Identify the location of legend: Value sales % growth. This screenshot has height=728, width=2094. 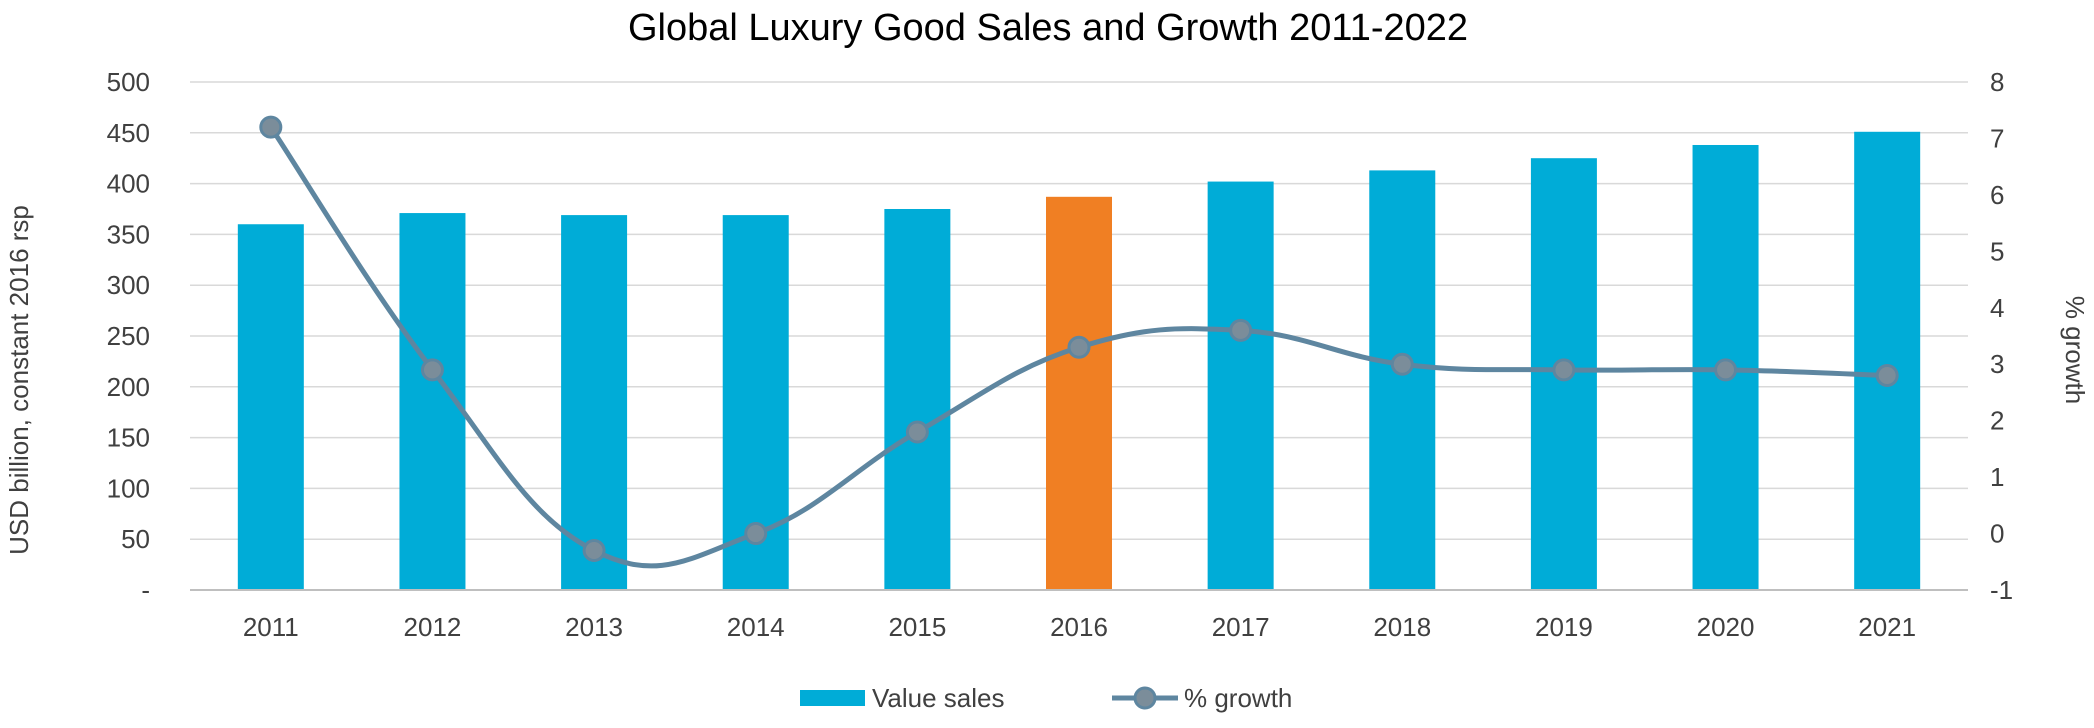
(1046, 698).